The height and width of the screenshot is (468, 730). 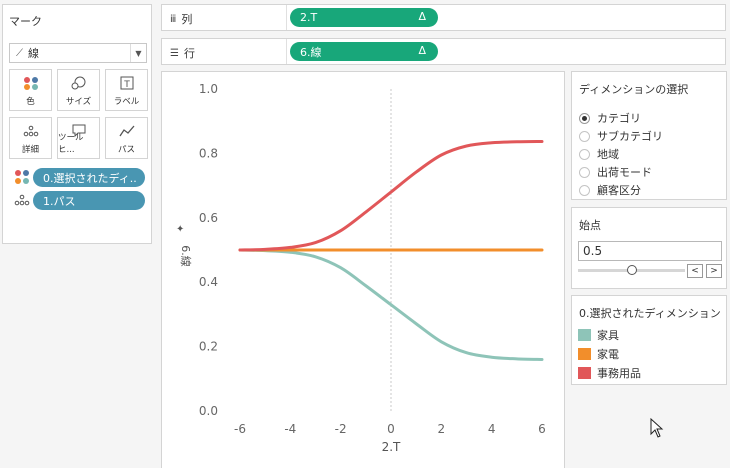 I want to click on rows-pill: 6.線 Δ, so click(x=364, y=51).